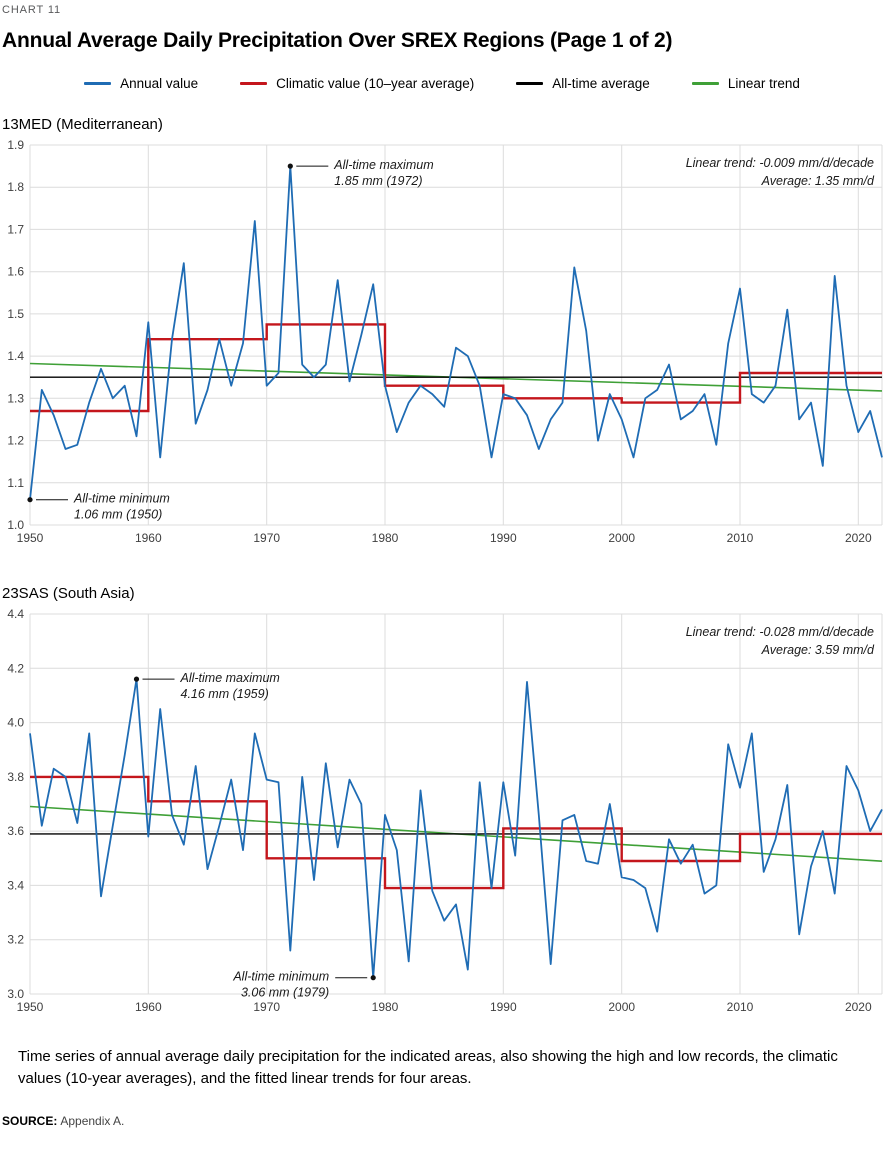 This screenshot has height=1174, width=884. What do you see at coordinates (15, 777) in the screenshot?
I see `y-tick-label: 3.8` at bounding box center [15, 777].